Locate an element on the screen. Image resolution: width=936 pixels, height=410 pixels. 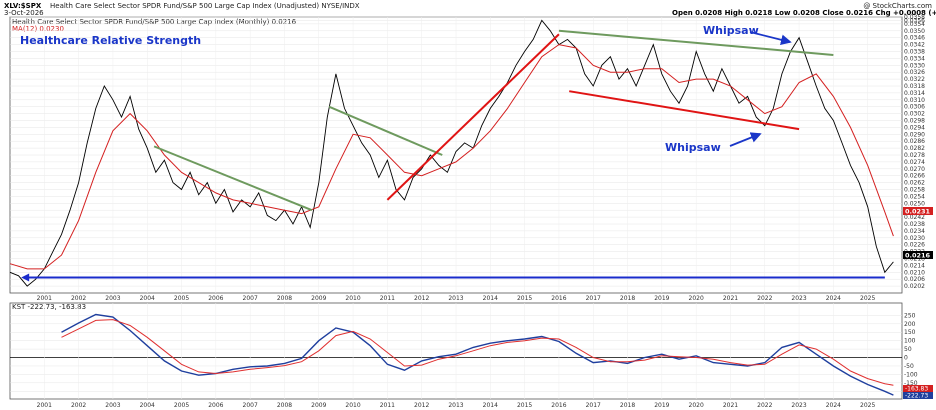
kst-x-tick: 2014 is located at coordinates (490, 405).